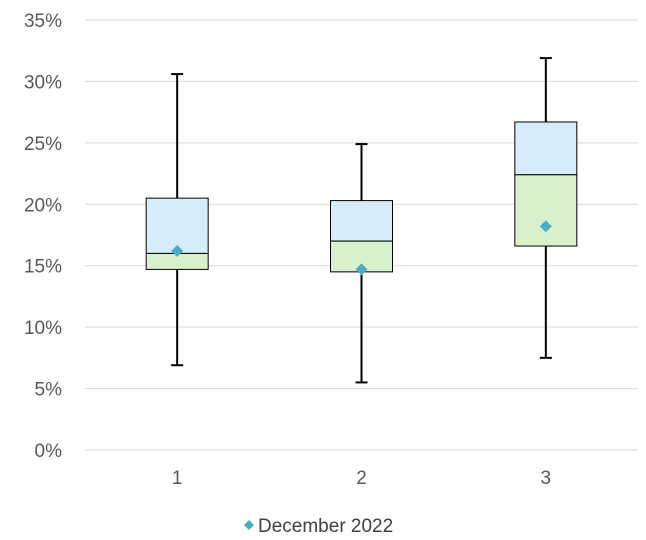 This screenshot has height=540, width=646. Describe the element at coordinates (43, 205) in the screenshot. I see `y-tick-label: 20%` at that location.